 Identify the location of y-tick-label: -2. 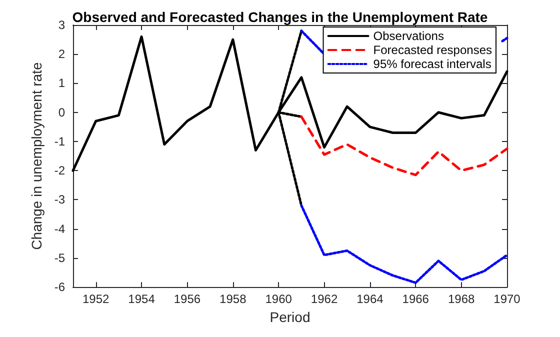
(60, 171).